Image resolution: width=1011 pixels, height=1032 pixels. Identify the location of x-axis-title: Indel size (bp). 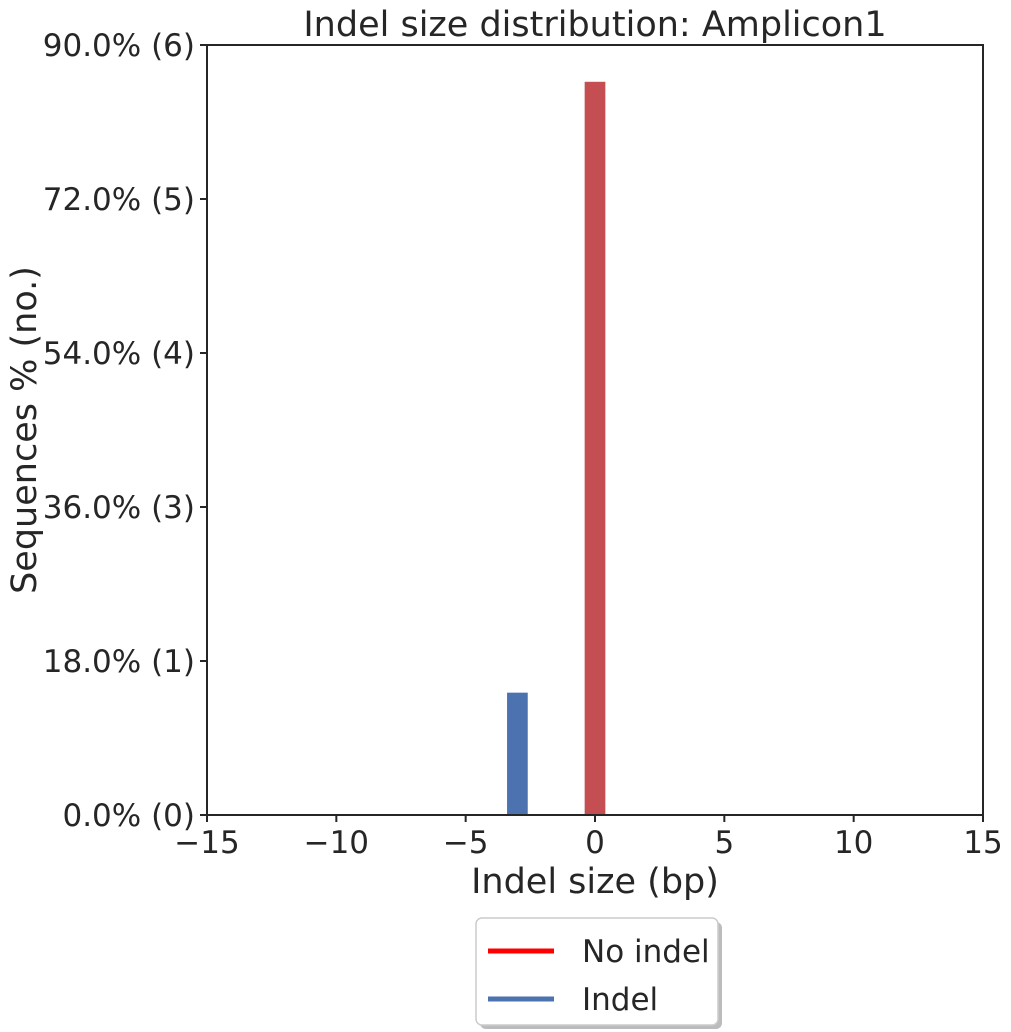
(595, 882).